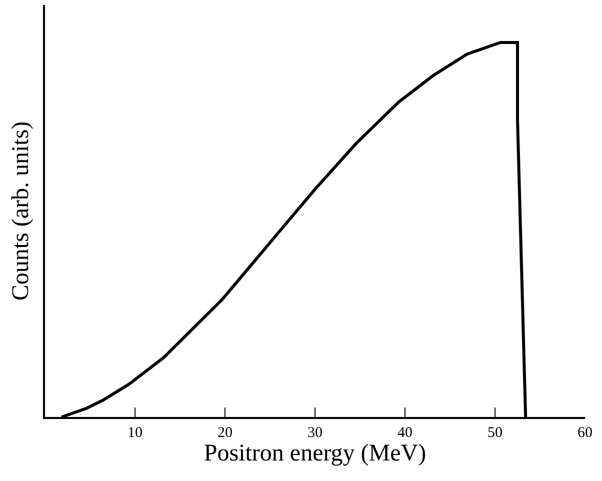 The width and height of the screenshot is (602, 481). Describe the element at coordinates (405, 432) in the screenshot. I see `x-tick-label: 40` at that location.